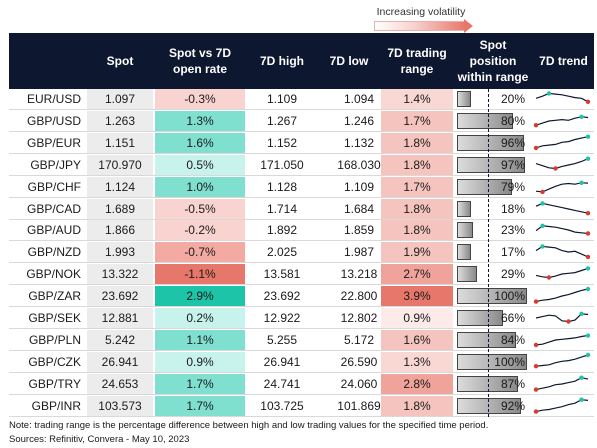  I want to click on table-row: GBP/SEK 12.881 0.2% 12.922 12.802 0.9% 66%, so click(301, 318).